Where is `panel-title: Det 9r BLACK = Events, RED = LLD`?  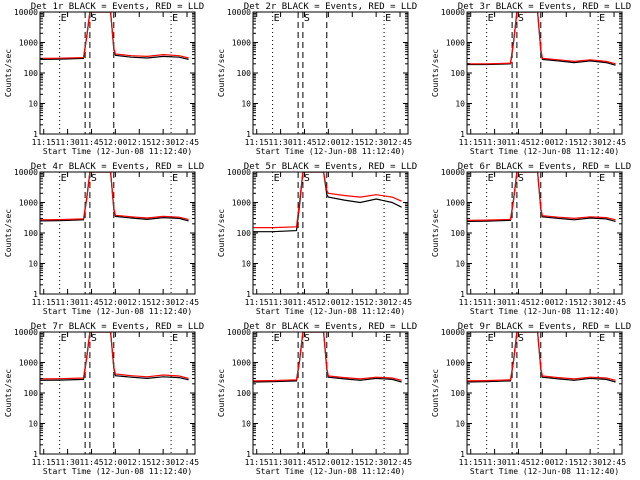 panel-title: Det 9r BLACK = Events, RED = LLD is located at coordinates (544, 327).